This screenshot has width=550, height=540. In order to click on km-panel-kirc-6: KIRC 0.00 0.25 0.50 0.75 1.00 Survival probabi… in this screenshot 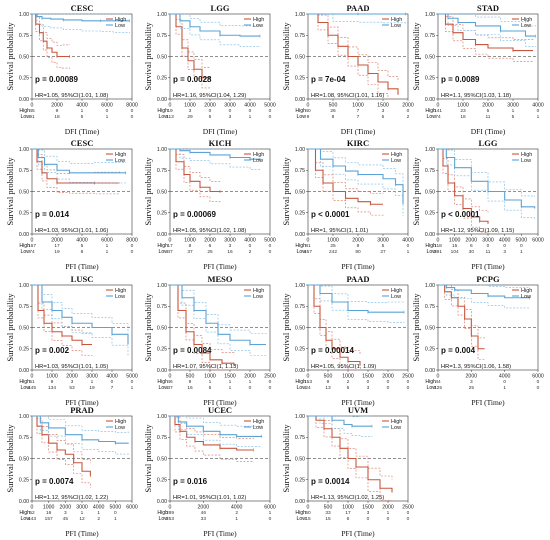, I will do `click(347, 204)`.